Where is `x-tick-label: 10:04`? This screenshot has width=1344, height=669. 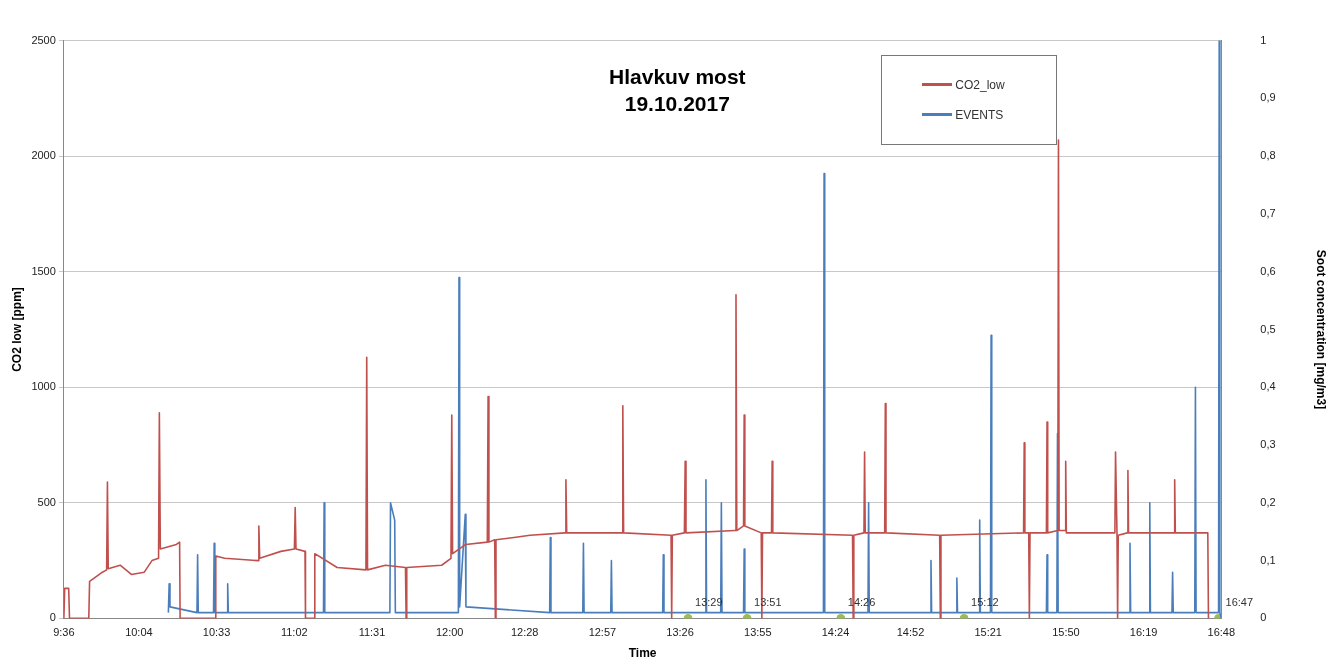 x-tick-label: 10:04 is located at coordinates (139, 632).